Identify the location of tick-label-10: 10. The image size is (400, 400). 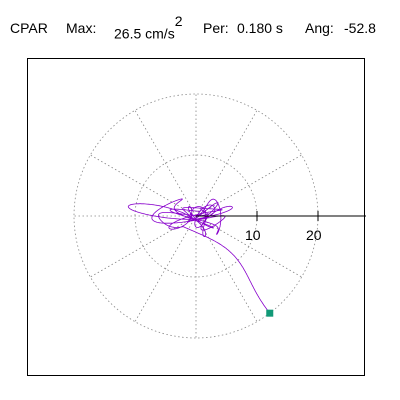
(253, 235).